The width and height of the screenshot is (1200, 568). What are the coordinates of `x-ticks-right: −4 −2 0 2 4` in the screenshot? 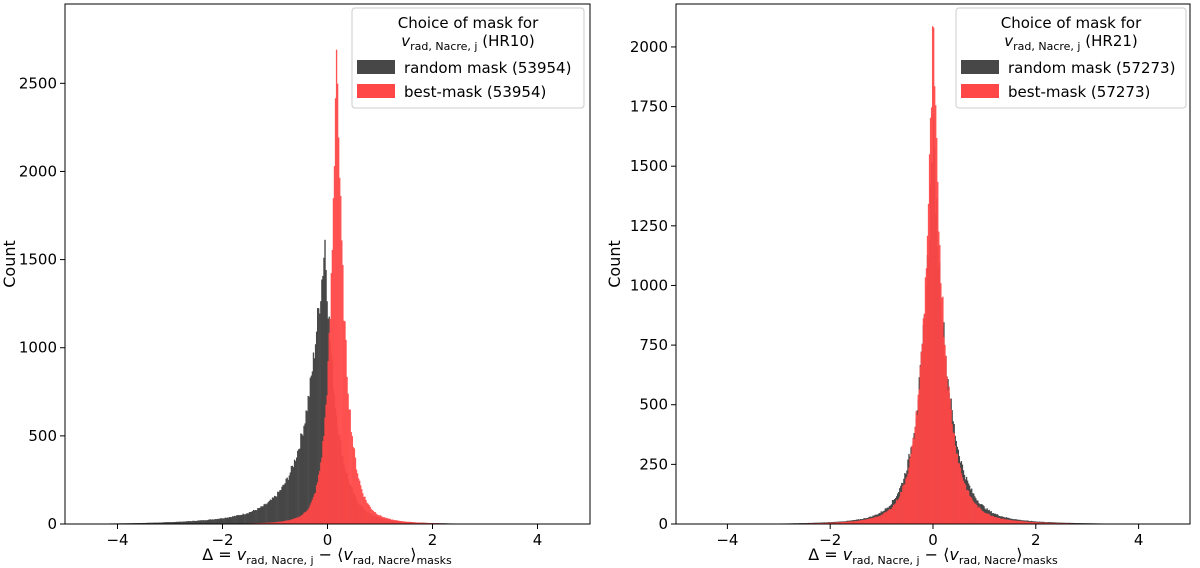 It's located at (929, 536).